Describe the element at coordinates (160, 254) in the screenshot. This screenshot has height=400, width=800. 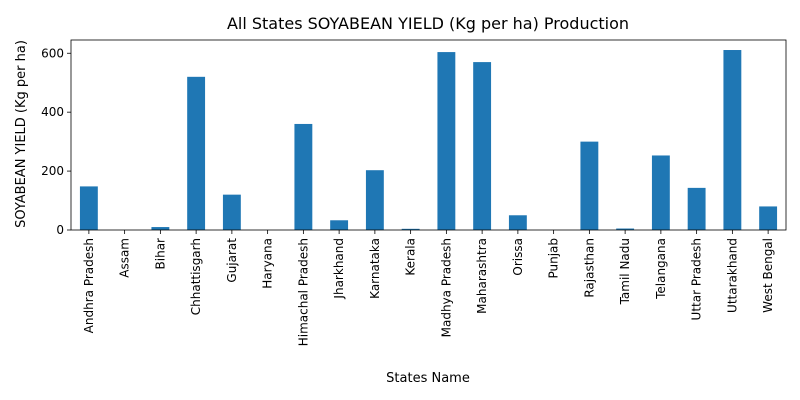
I see `x-tick-label: Bihar` at that location.